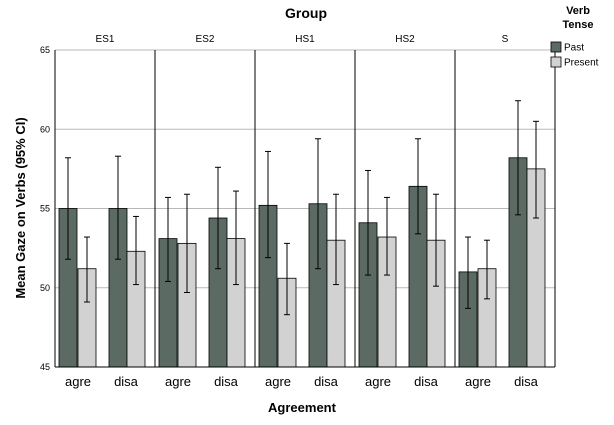 The width and height of the screenshot is (614, 425). What do you see at coordinates (302, 407) in the screenshot?
I see `x-axis-label: Agreement` at bounding box center [302, 407].